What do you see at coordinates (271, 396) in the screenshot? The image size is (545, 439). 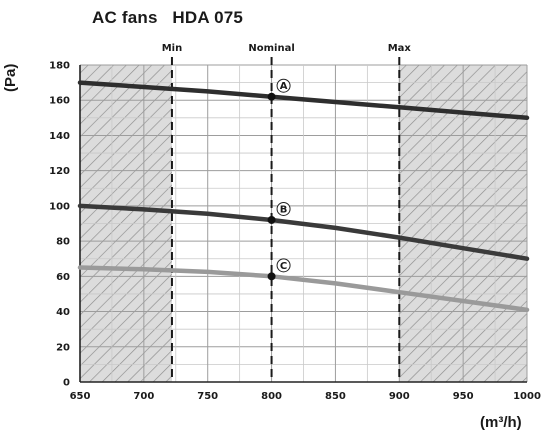 I see `x-tick-label: 800` at bounding box center [271, 396].